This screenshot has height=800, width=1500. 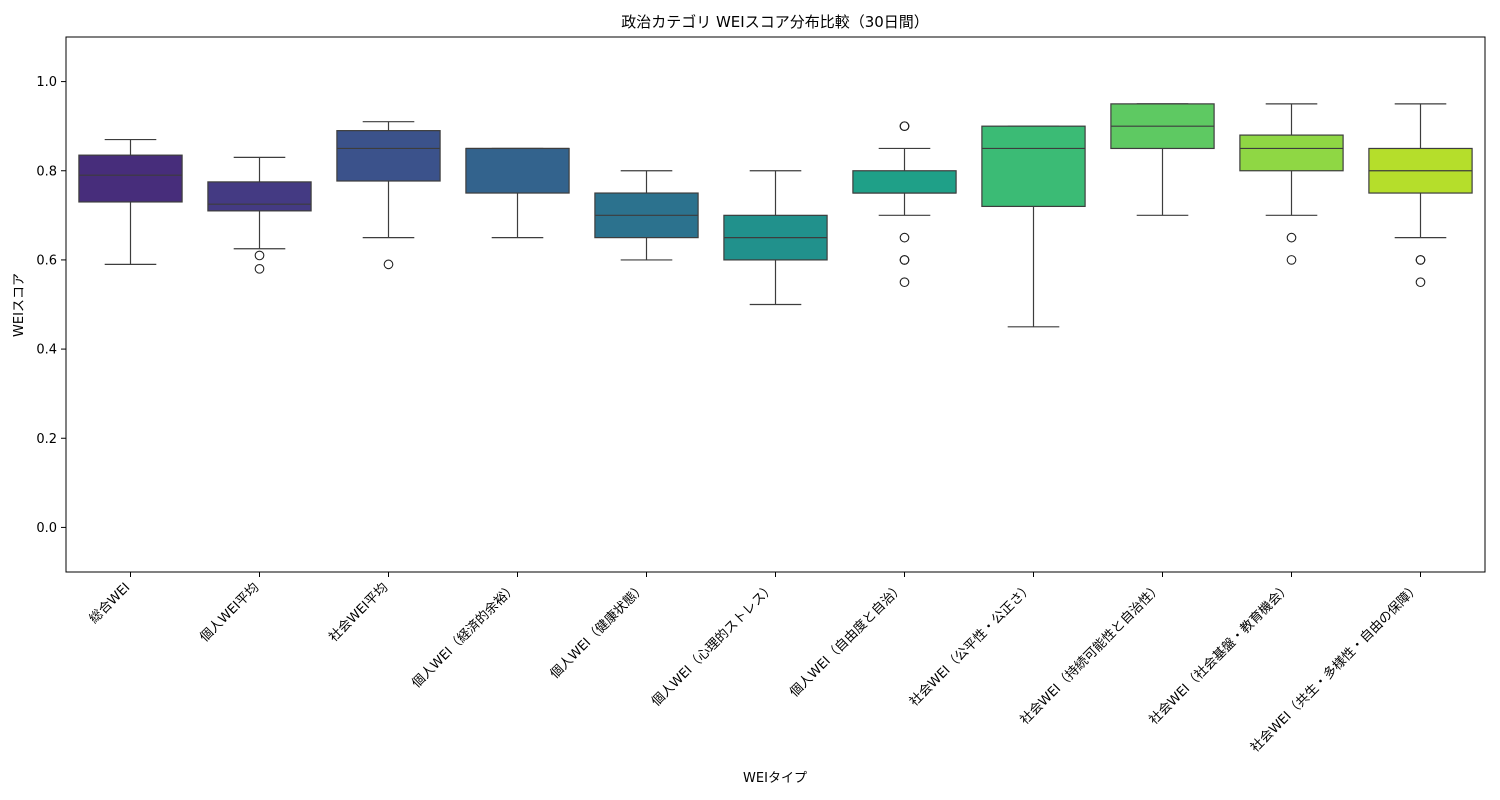 What do you see at coordinates (46, 82) in the screenshot?
I see `y-tick-label: 1.0` at bounding box center [46, 82].